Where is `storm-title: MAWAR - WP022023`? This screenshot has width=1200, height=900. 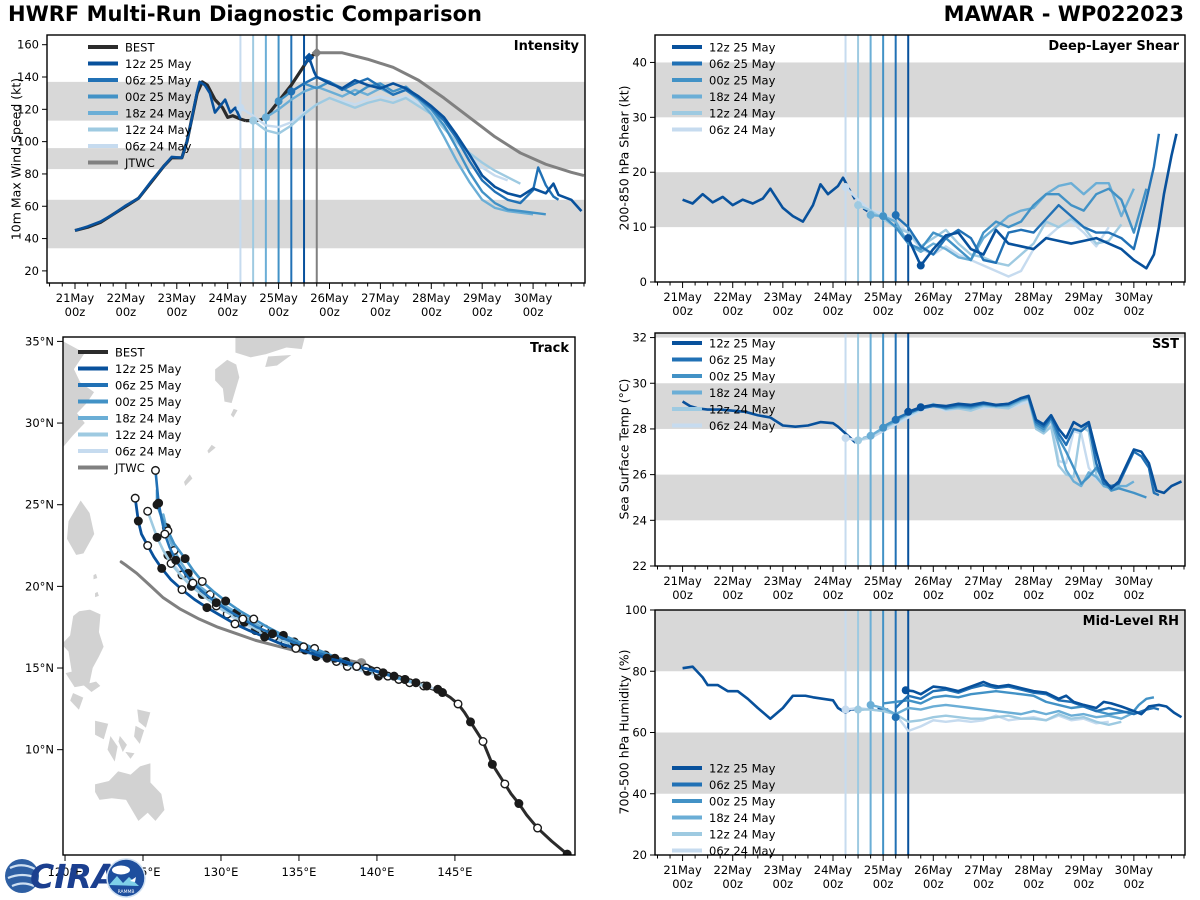
storm-title: MAWAR - WP022023 is located at coordinates (1063, 14).